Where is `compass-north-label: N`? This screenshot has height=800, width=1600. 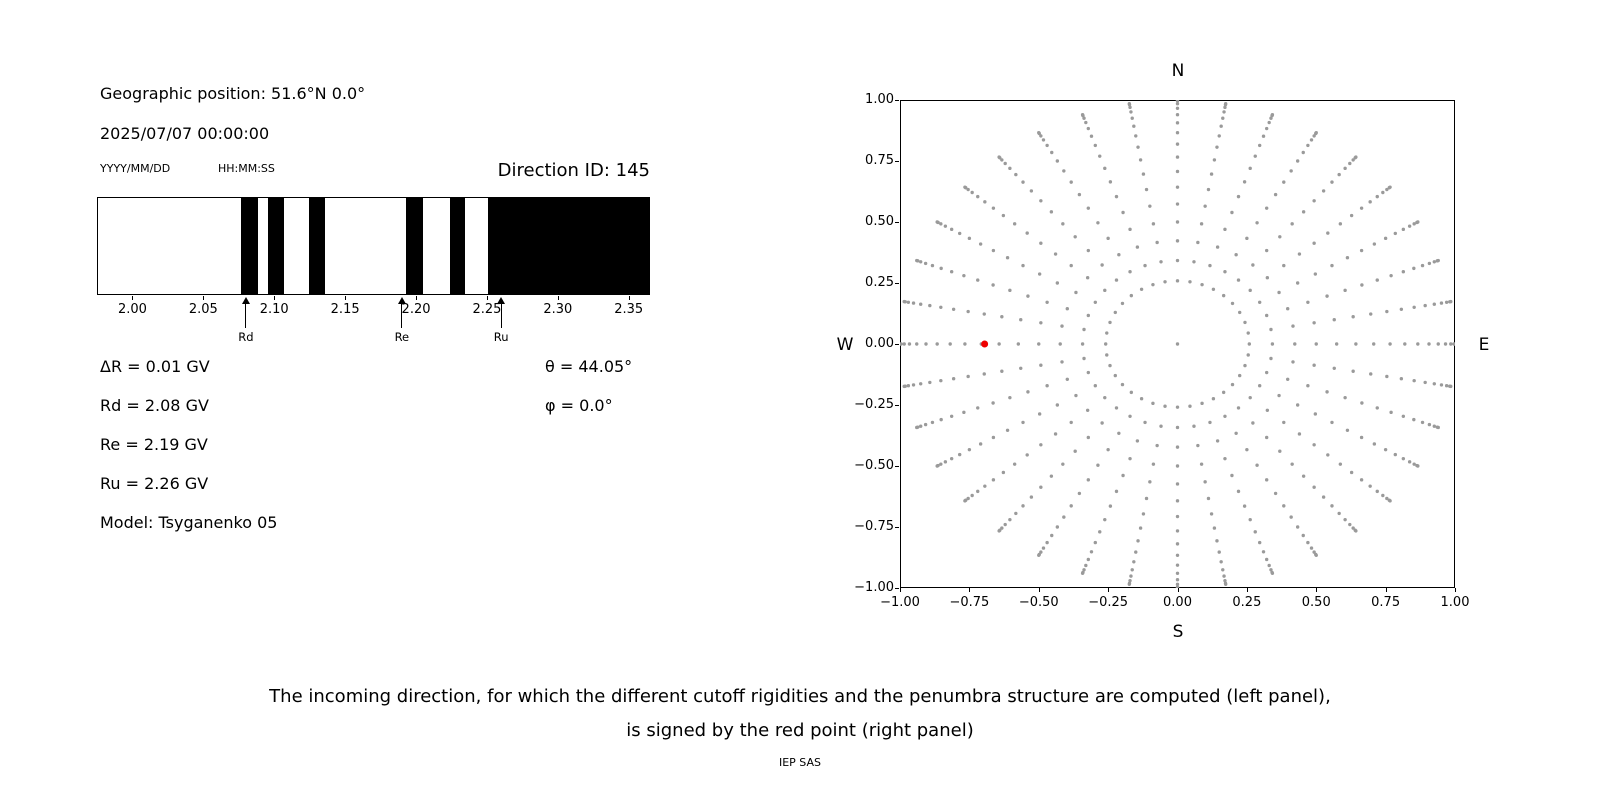
compass-north-label: N is located at coordinates (1178, 71).